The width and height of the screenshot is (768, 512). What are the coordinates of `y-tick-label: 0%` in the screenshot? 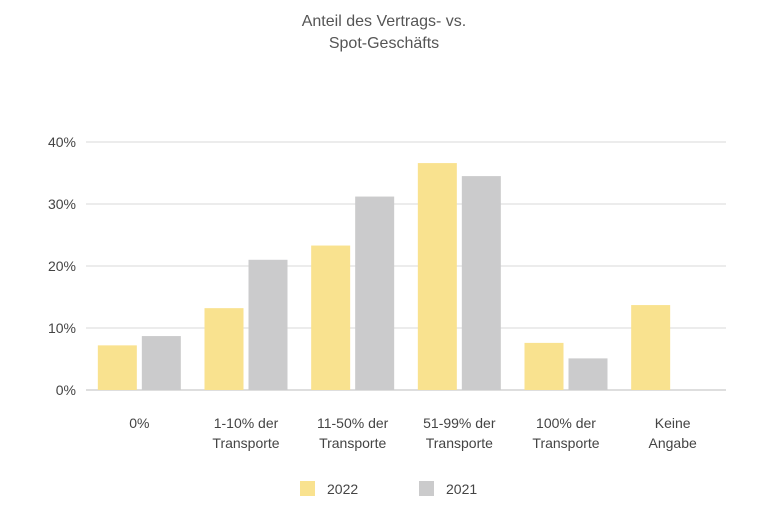 It's located at (66, 390).